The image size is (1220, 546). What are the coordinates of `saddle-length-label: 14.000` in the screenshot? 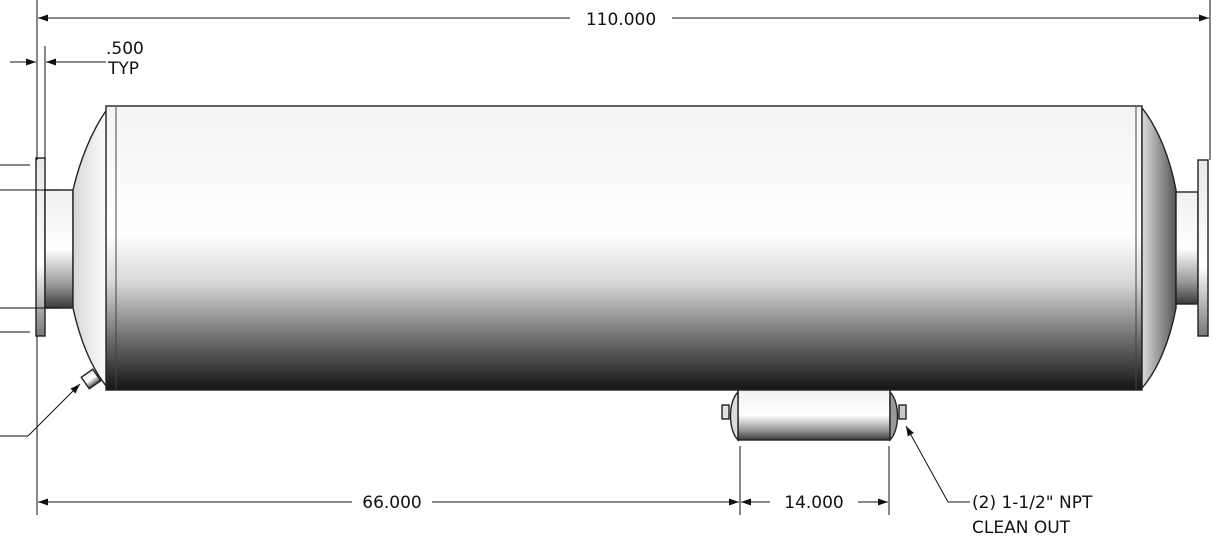 It's located at (813, 503).